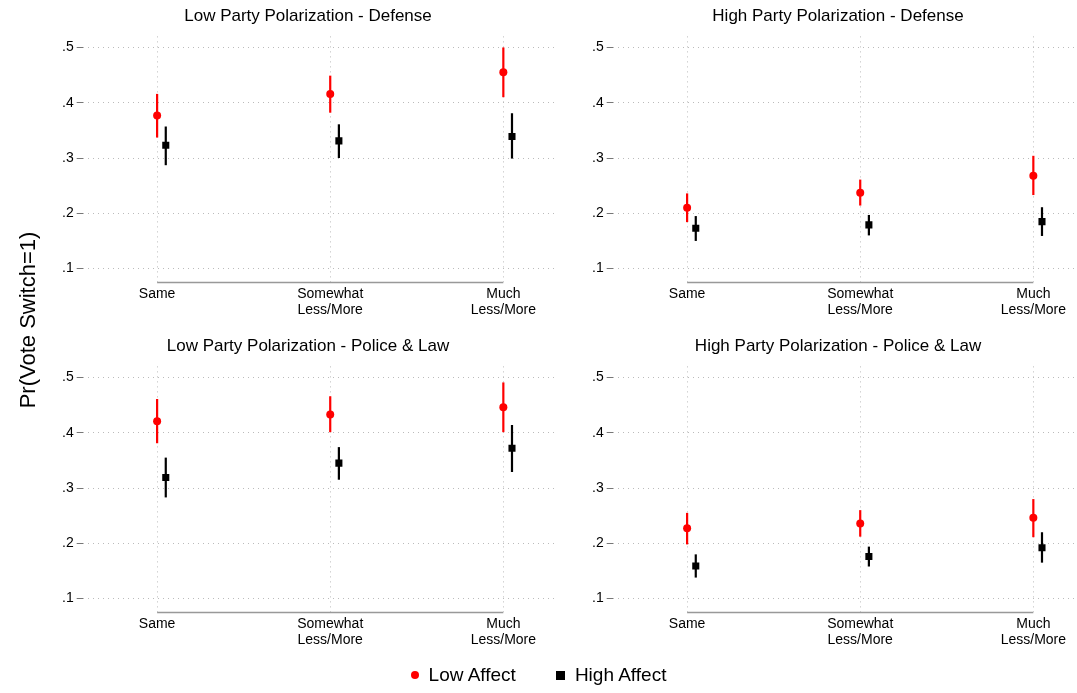 This screenshot has height=693, width=1077. What do you see at coordinates (28, 320) in the screenshot?
I see `y-axis-title: Pr(Vote Switch=1)` at bounding box center [28, 320].